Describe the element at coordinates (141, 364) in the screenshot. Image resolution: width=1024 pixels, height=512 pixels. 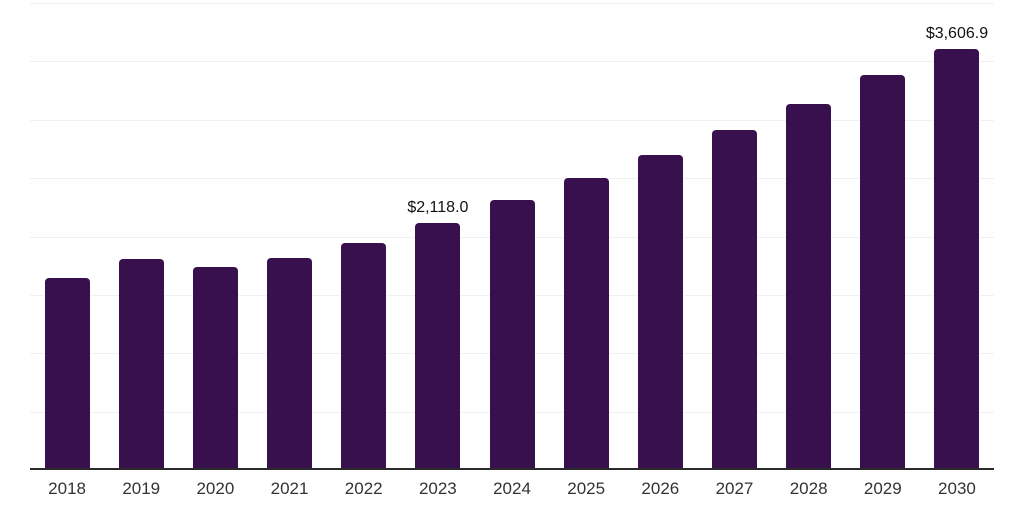
I see `bar-2019` at that location.